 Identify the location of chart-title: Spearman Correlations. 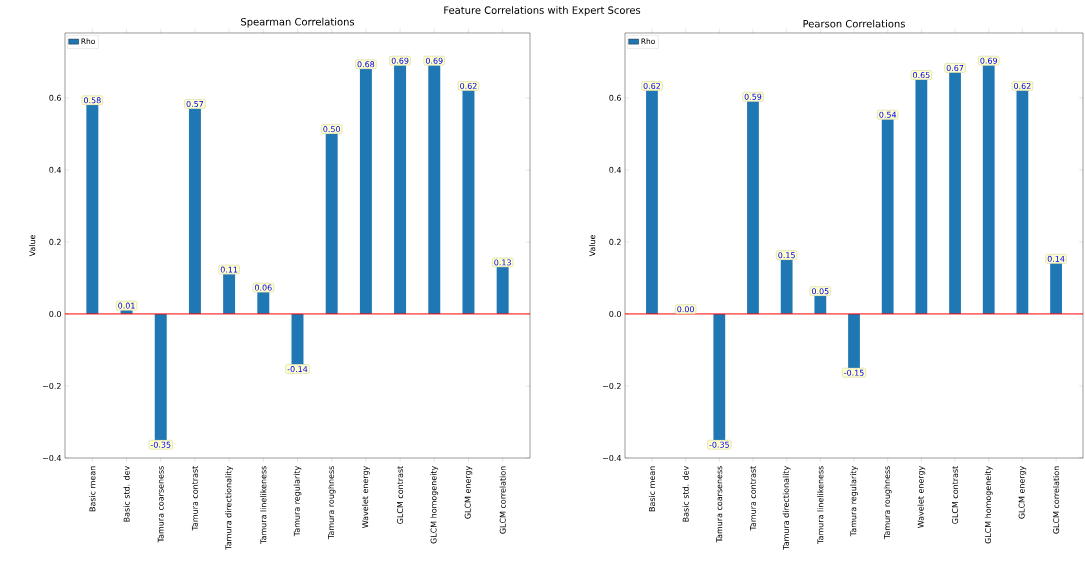
(298, 22).